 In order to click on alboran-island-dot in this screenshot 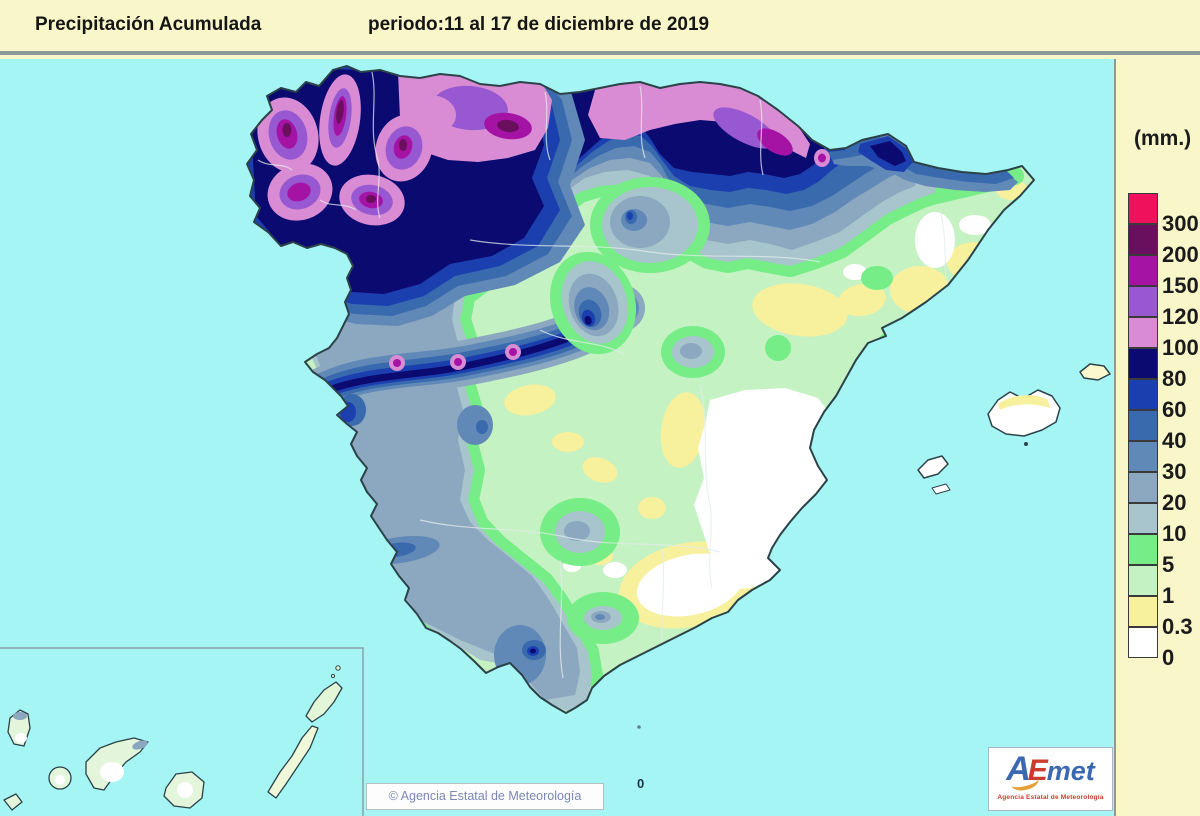, I will do `click(639, 727)`.